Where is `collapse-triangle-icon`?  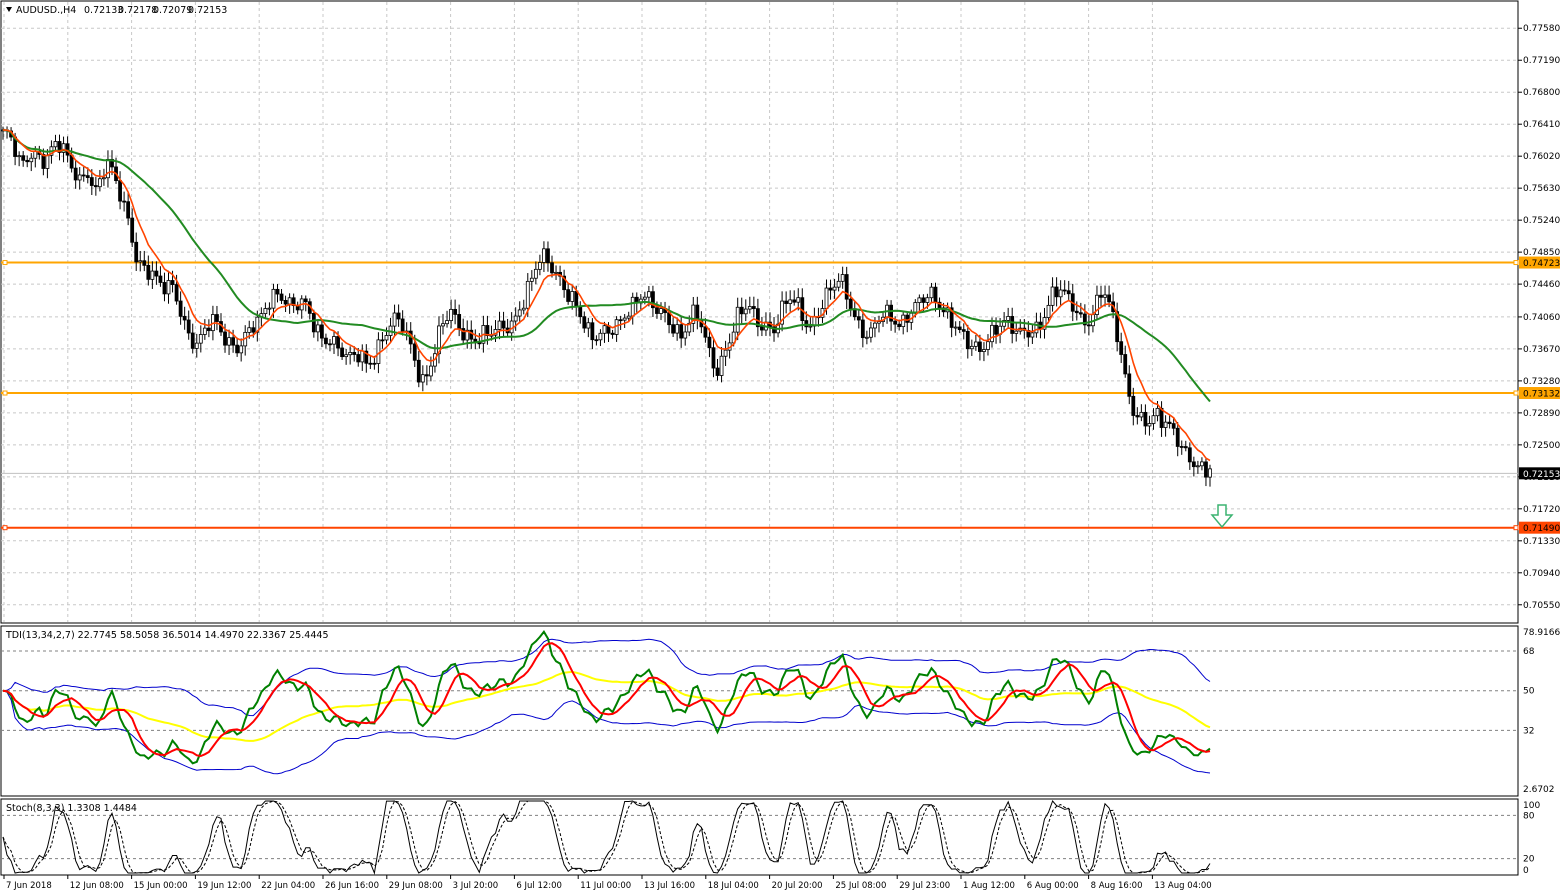 collapse-triangle-icon is located at coordinates (9, 9).